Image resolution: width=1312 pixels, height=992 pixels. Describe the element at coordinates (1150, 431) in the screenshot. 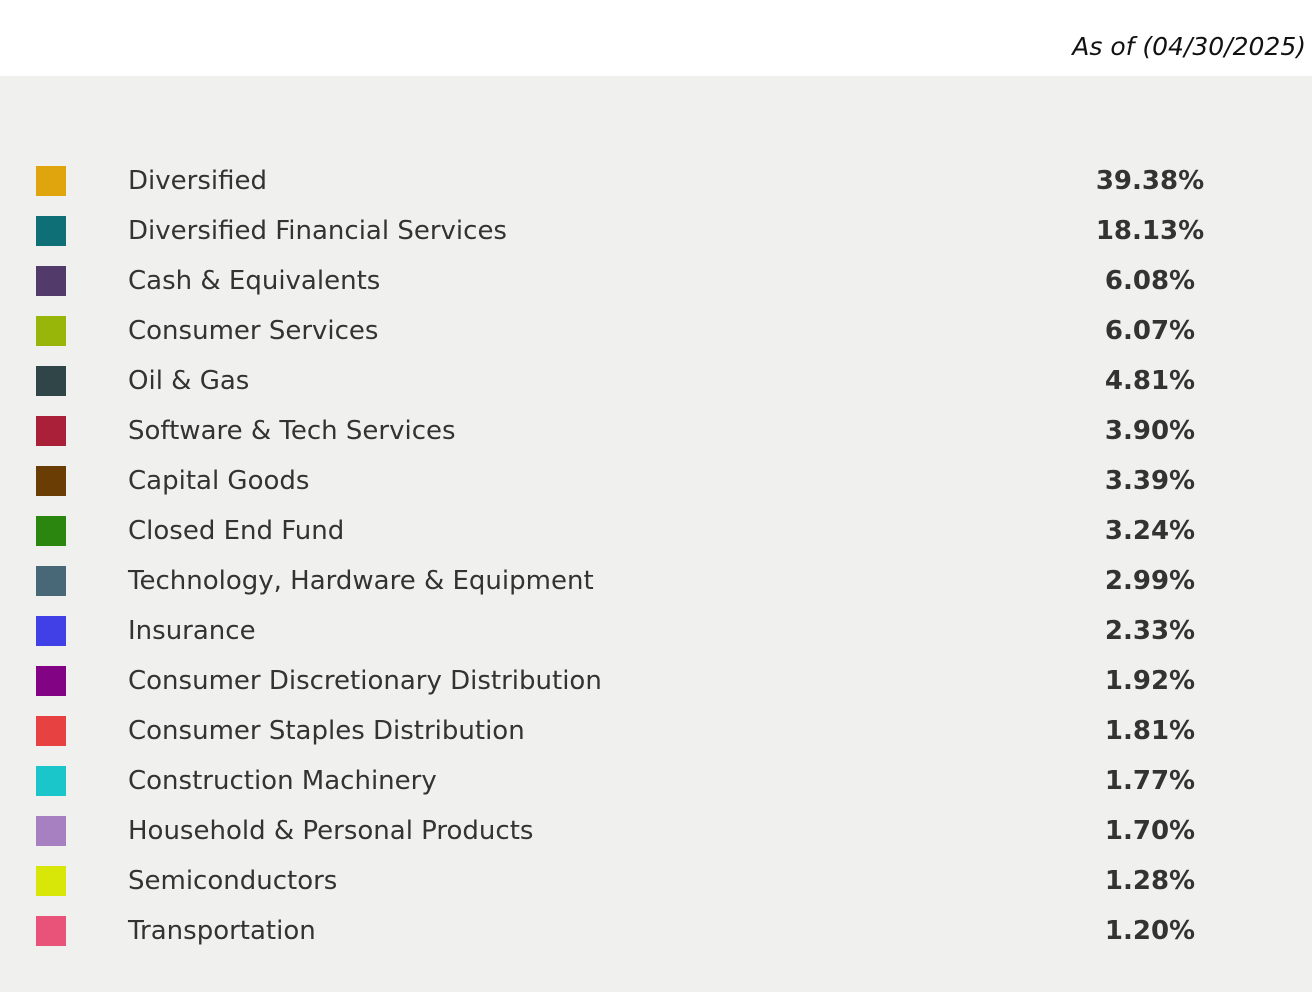

I see `sector-weight: 3.90%` at that location.